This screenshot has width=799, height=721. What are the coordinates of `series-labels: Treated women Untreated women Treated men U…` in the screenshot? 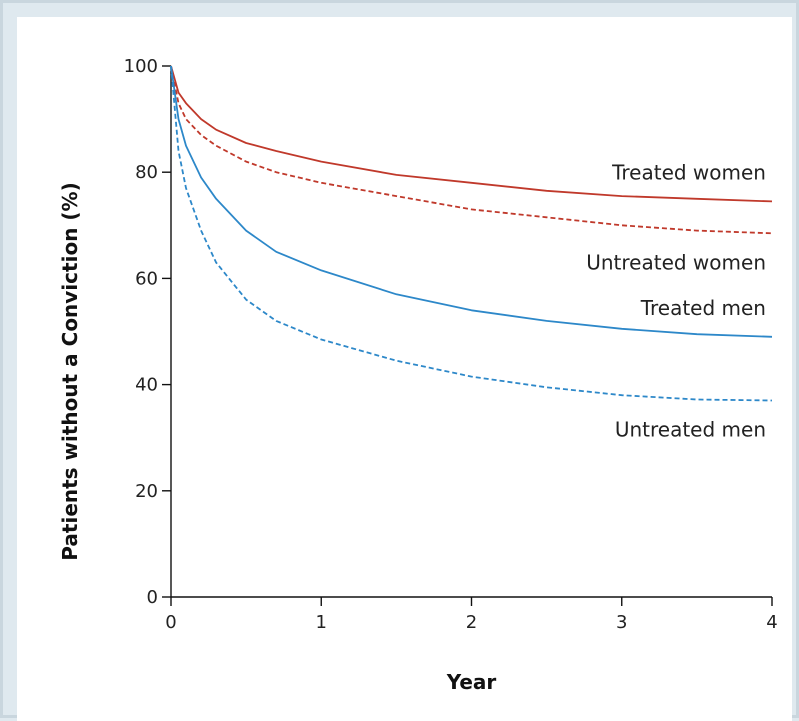 It's located at (676, 300).